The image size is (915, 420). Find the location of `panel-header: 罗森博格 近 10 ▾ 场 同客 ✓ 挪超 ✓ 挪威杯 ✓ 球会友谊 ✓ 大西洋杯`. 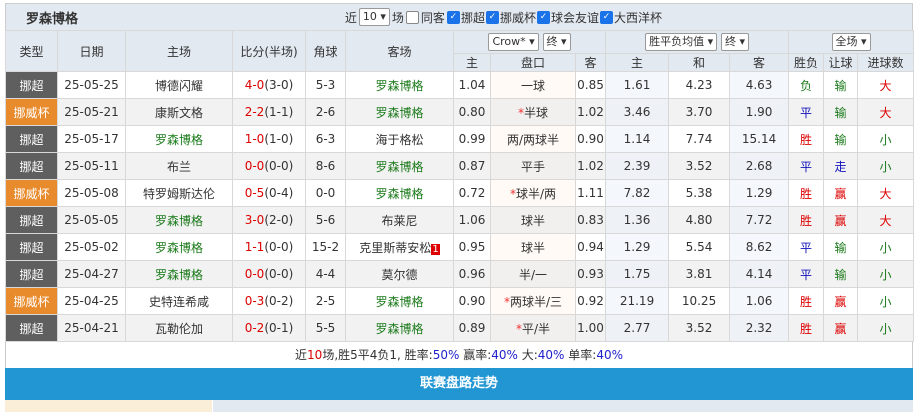

panel-header: 罗森博格 近 10 ▾ 场 同客 ✓ 挪超 ✓ 挪威杯 ✓ 球会友谊 ✓ 大西洋杯 is located at coordinates (459, 17).